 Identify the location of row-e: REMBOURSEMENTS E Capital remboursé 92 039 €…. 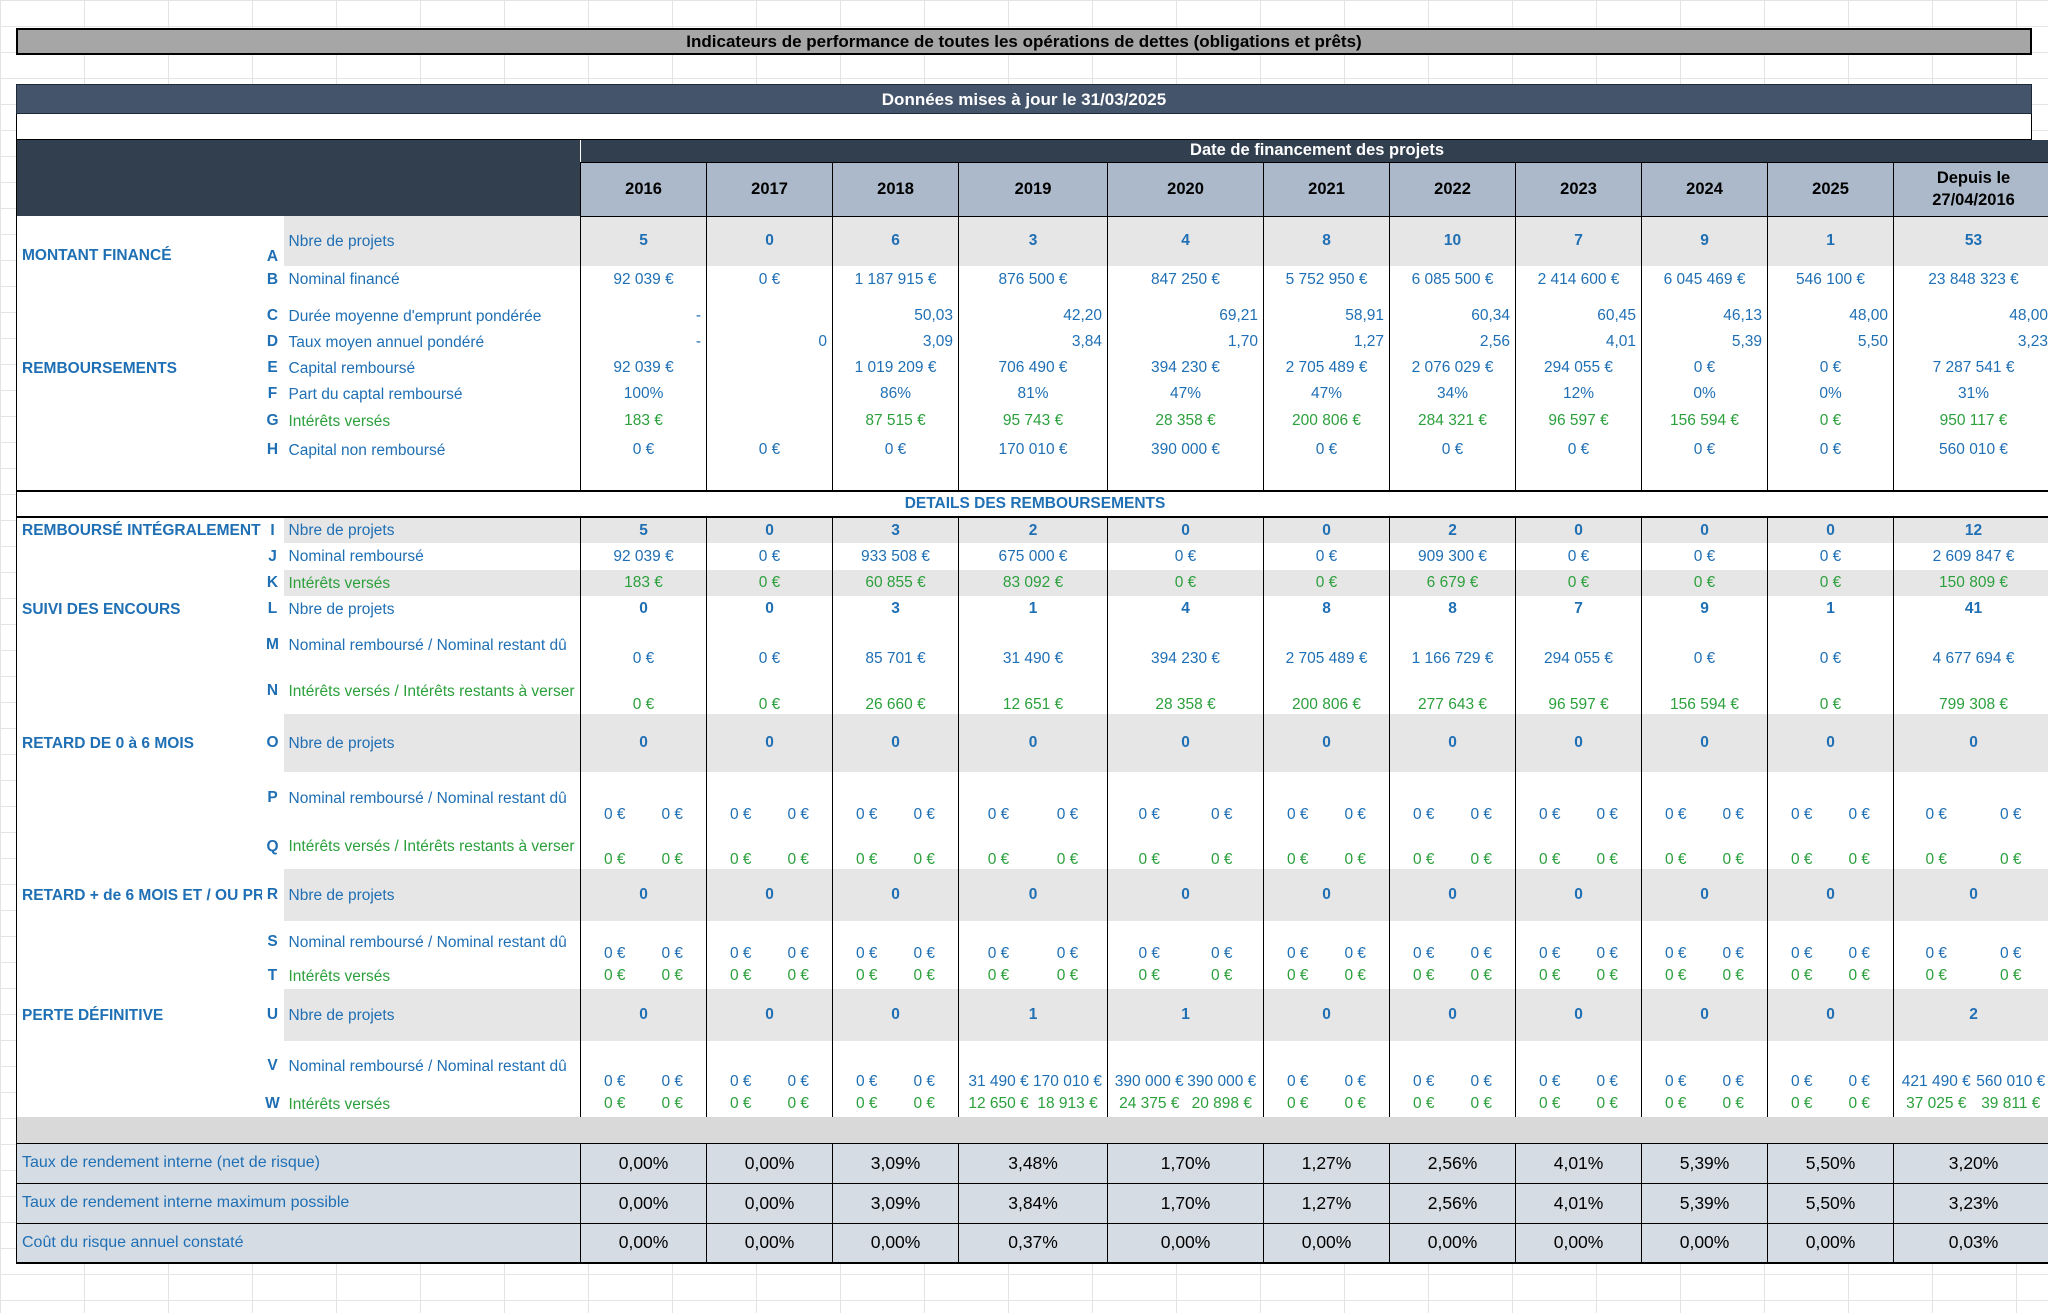
(1032, 368).